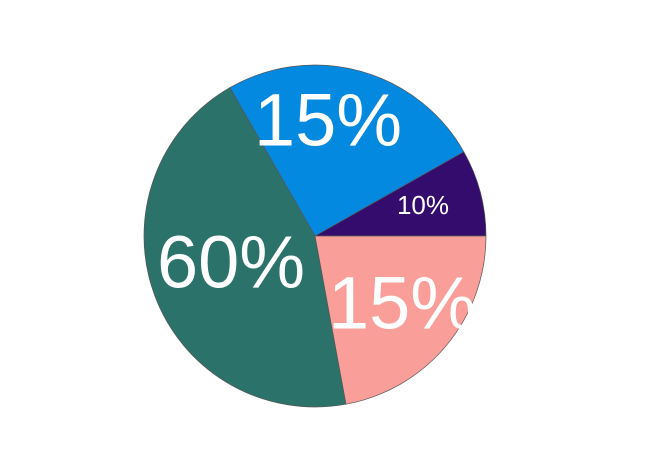  I want to click on slice-label-2: 15%, so click(328, 120).